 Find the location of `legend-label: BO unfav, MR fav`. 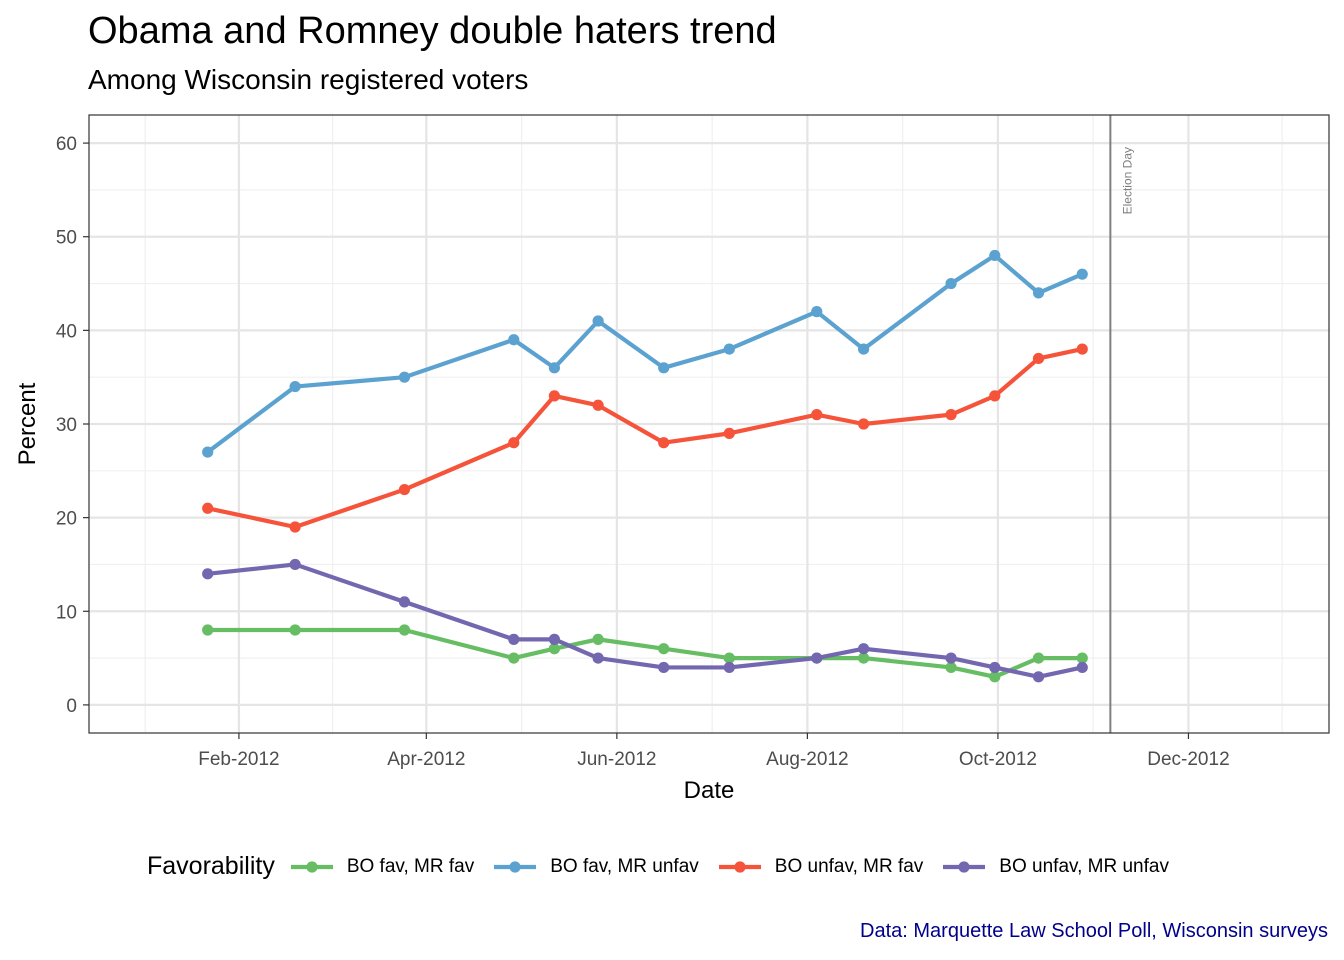

legend-label: BO unfav, MR fav is located at coordinates (849, 866).